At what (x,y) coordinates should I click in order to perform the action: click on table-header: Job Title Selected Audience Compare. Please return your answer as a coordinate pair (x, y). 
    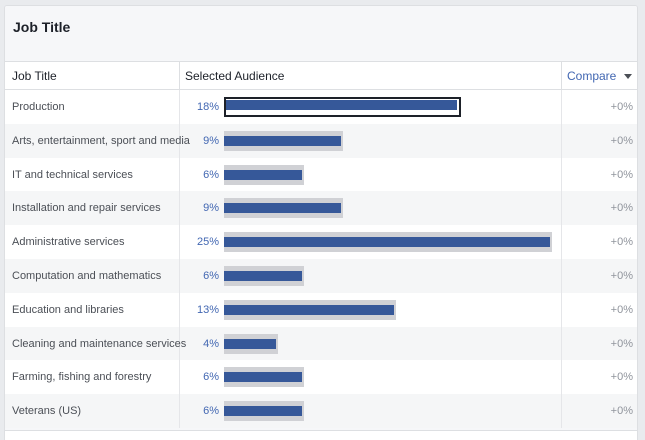
    Looking at the image, I should click on (321, 76).